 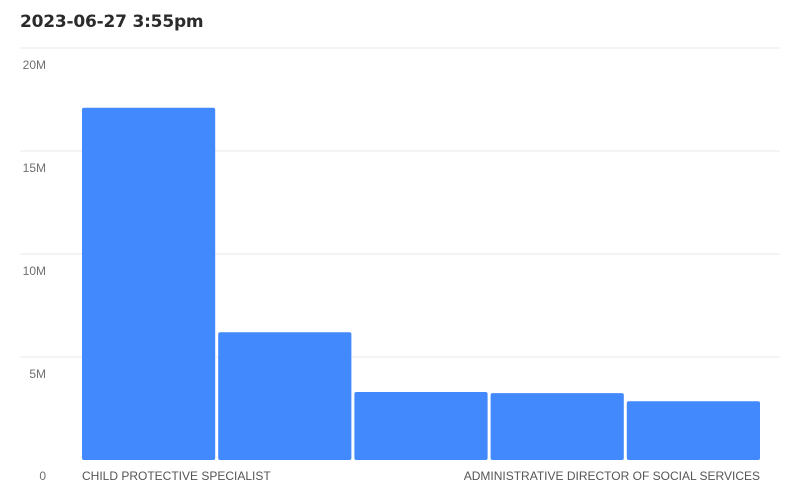 I want to click on y-axis-tick-labels: 0 5M 10M 15M 20M, so click(x=35, y=270).